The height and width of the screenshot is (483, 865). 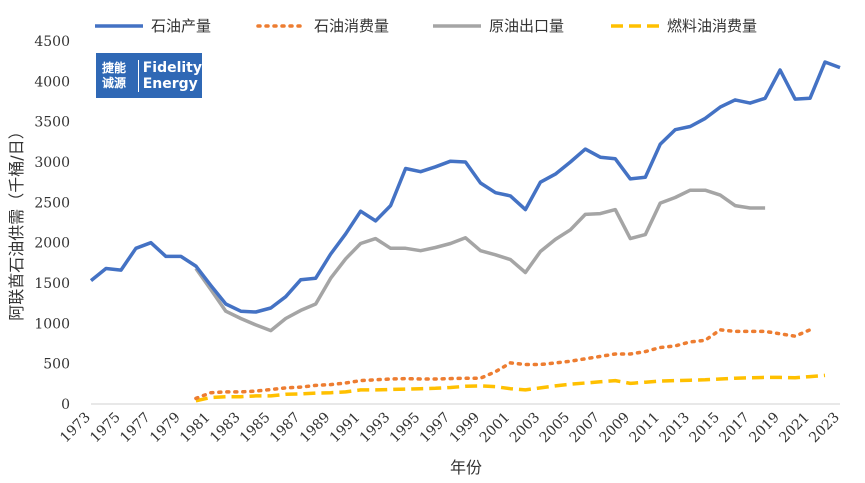 What do you see at coordinates (704, 428) in the screenshot?
I see `x-tick-label: 2015` at bounding box center [704, 428].